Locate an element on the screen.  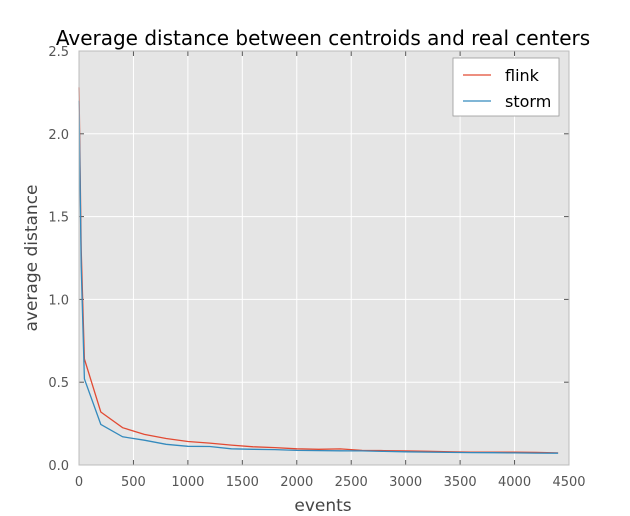
y-tick-label: 1.0 is located at coordinates (58, 300).